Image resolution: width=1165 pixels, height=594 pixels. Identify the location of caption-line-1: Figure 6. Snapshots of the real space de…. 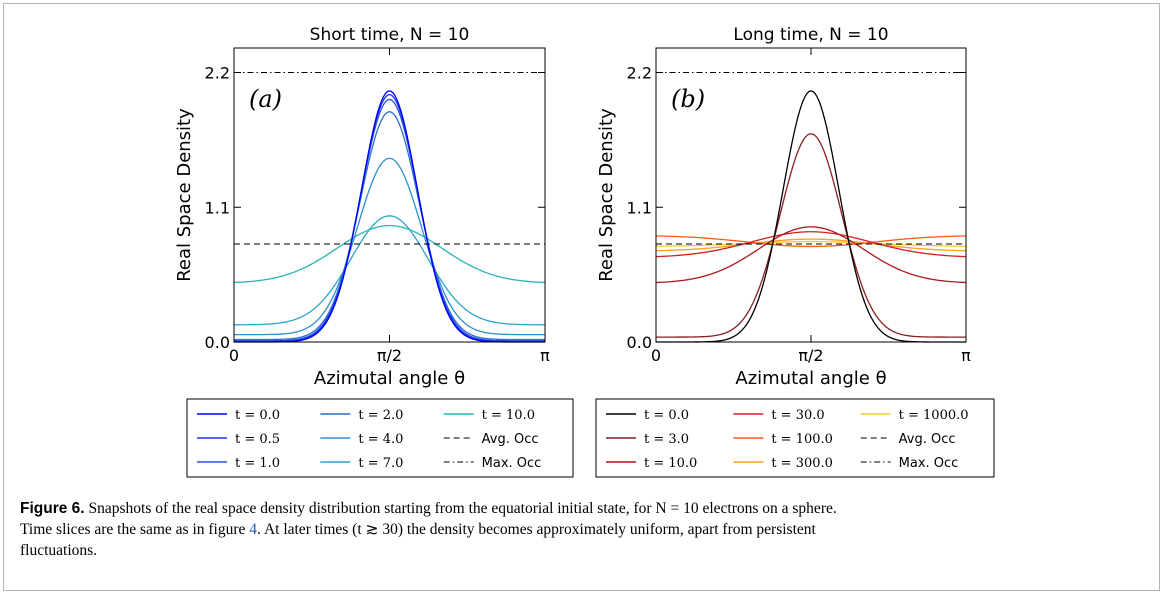
(582, 508).